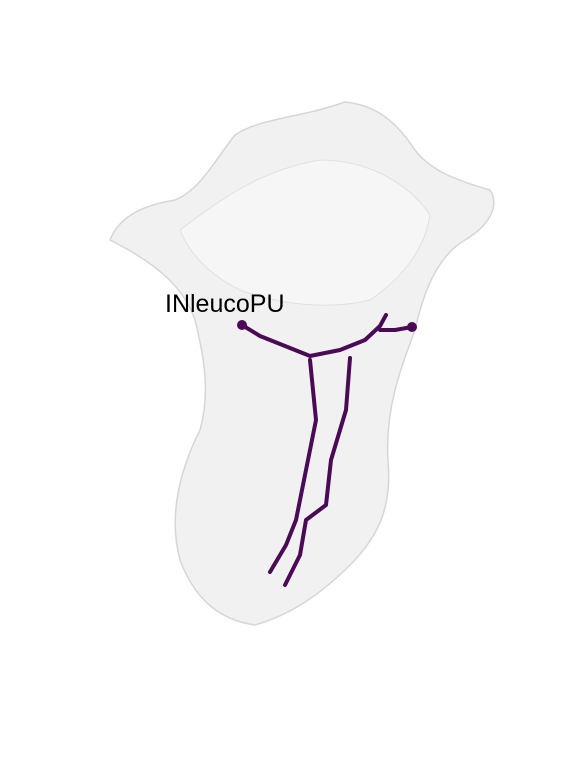 Image resolution: width=580 pixels, height=770 pixels. I want to click on neuron-label: INleucoPU, so click(225, 304).